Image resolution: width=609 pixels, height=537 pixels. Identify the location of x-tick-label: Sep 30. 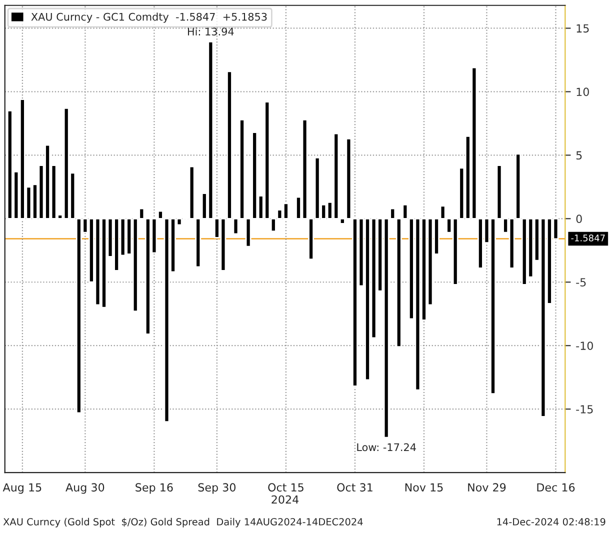
(217, 488).